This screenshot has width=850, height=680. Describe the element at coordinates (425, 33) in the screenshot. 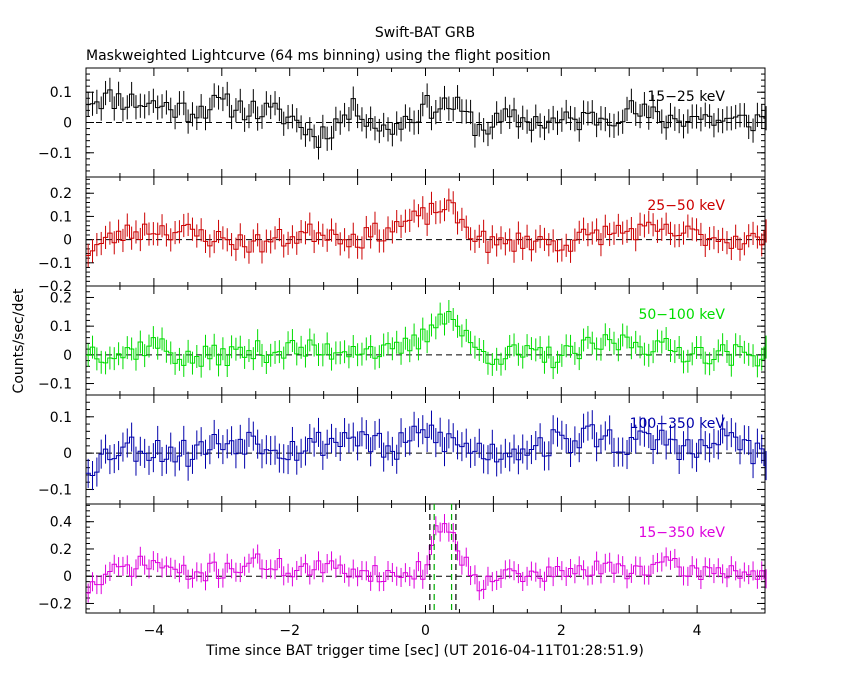

I see `chart-title: Swift-BAT GRB` at that location.